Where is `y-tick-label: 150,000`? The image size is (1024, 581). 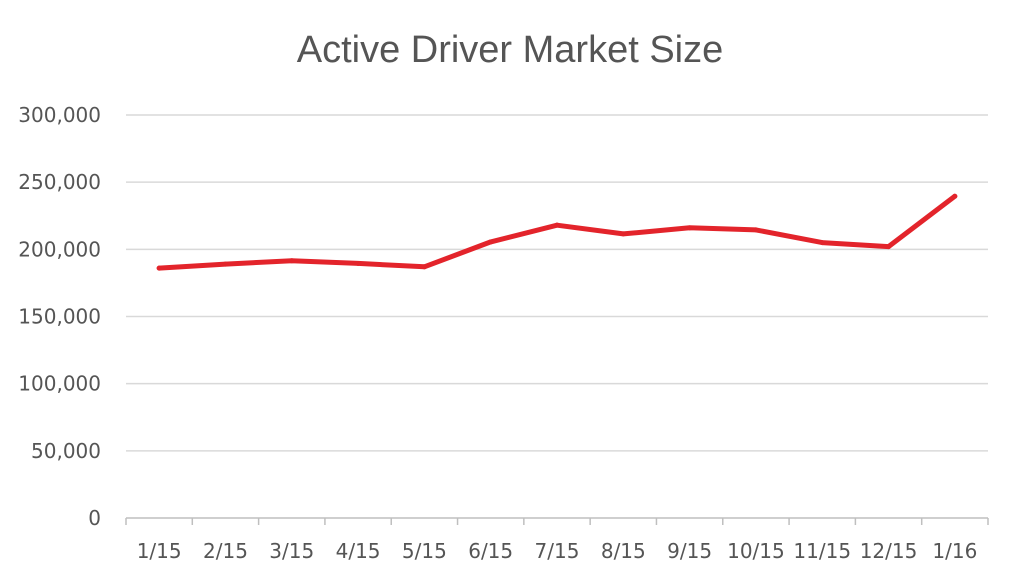 y-tick-label: 150,000 is located at coordinates (59, 317).